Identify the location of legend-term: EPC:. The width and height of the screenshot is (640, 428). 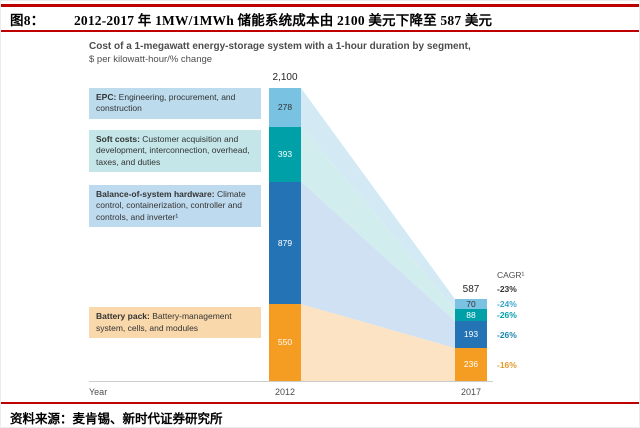
(106, 97).